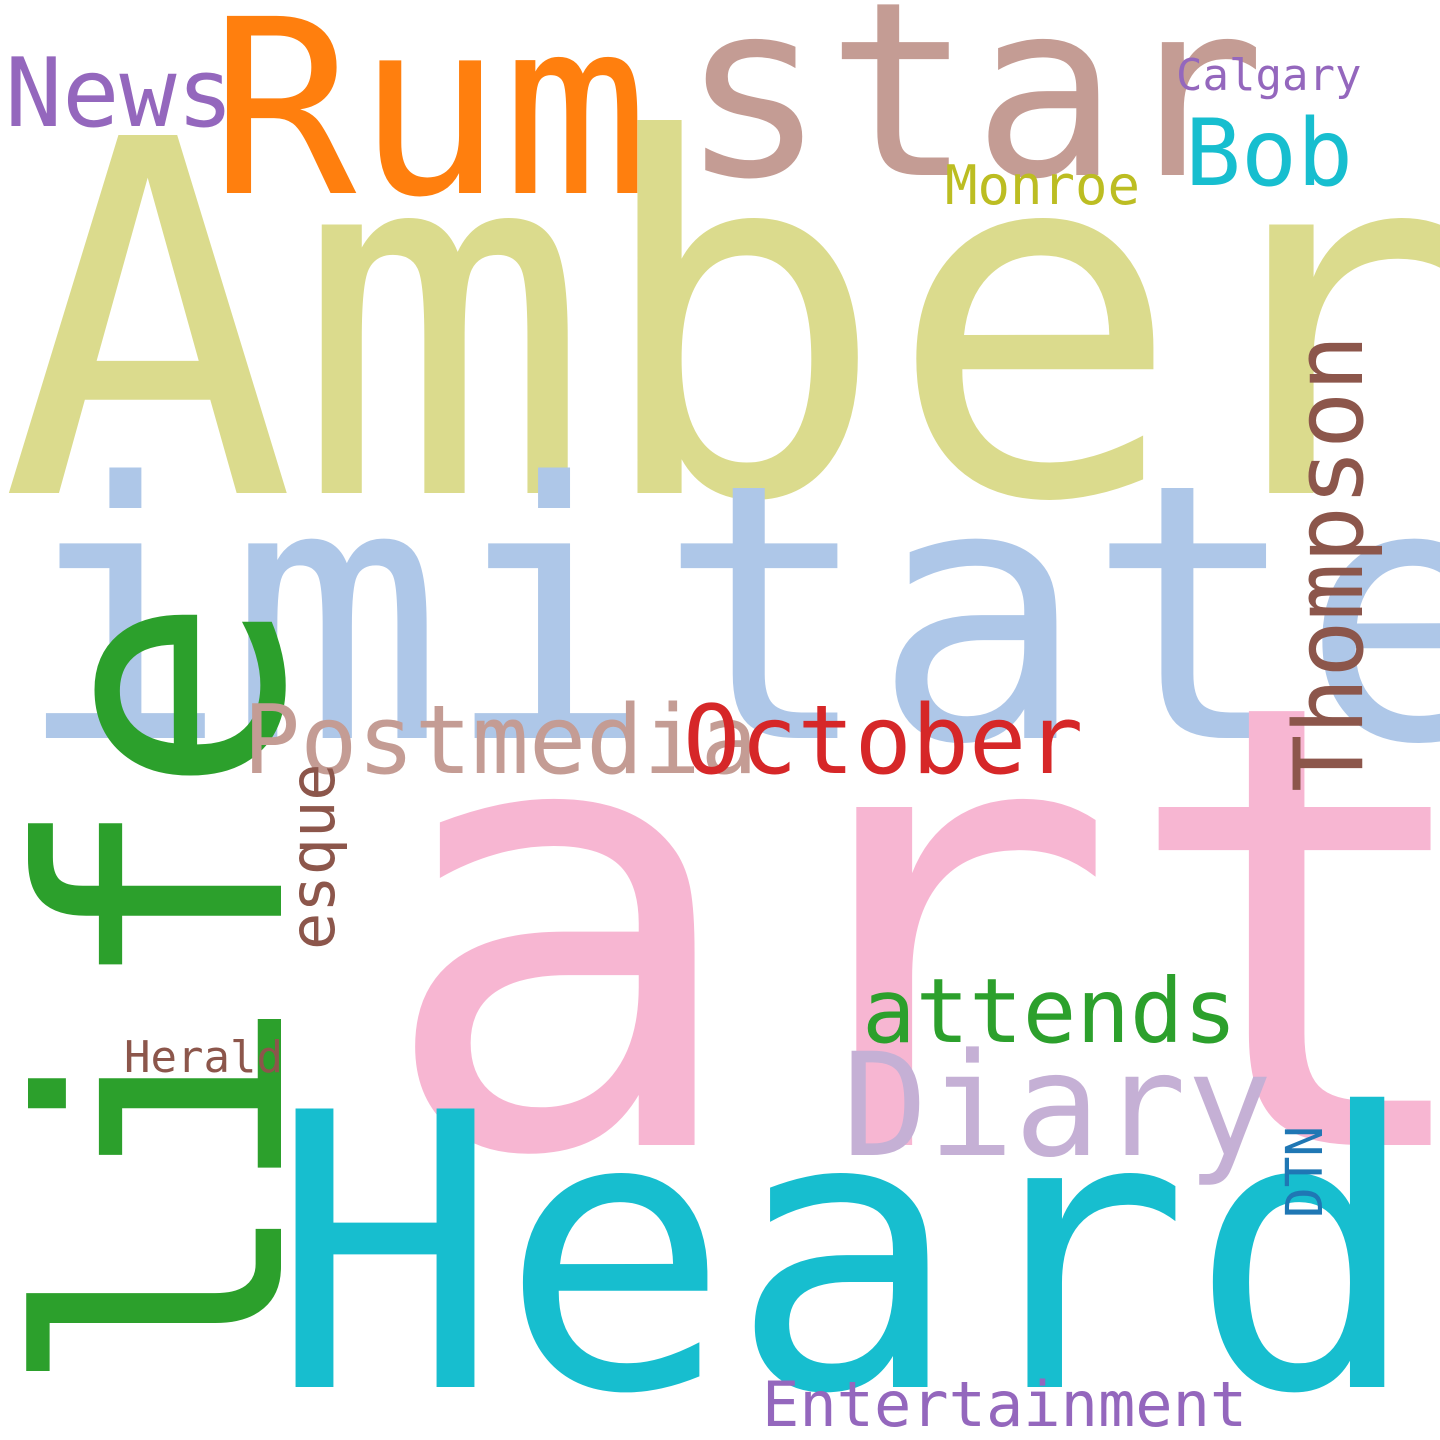  I want to click on word-october: October, so click(883, 741).